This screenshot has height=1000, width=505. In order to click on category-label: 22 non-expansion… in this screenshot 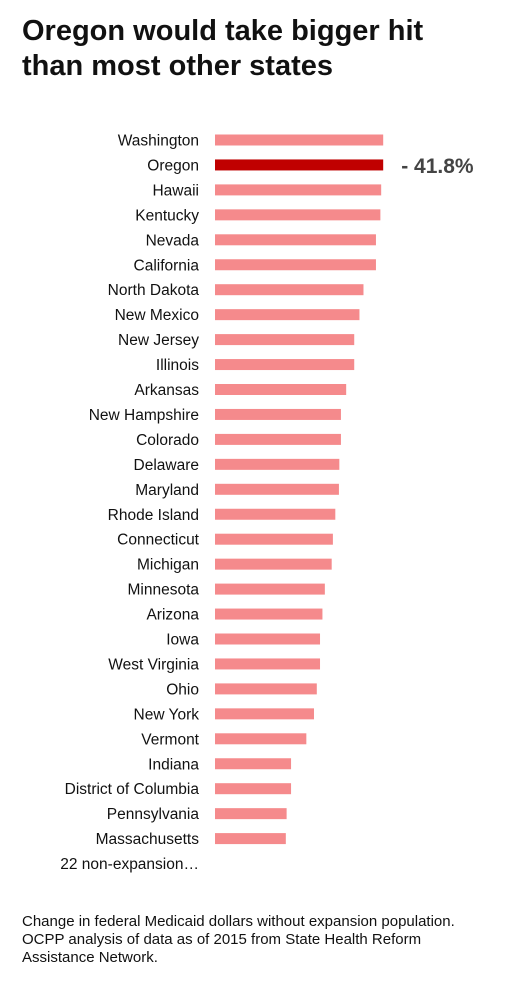, I will do `click(129, 864)`.